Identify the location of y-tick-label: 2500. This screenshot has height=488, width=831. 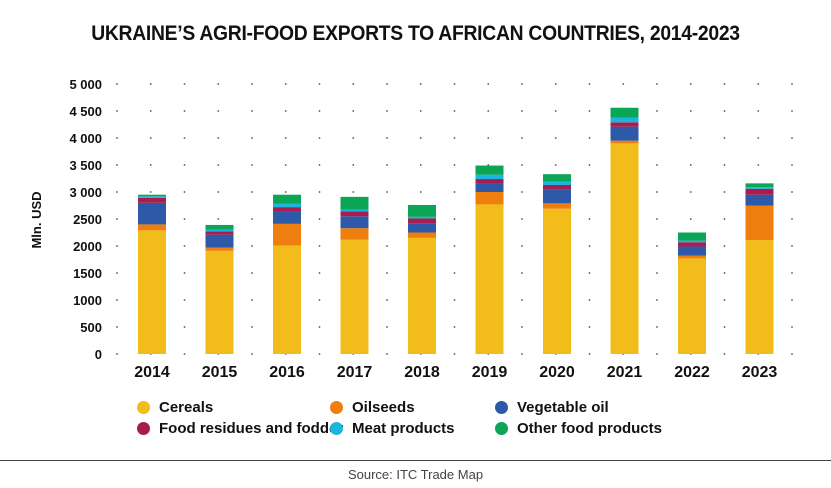
(87, 219).